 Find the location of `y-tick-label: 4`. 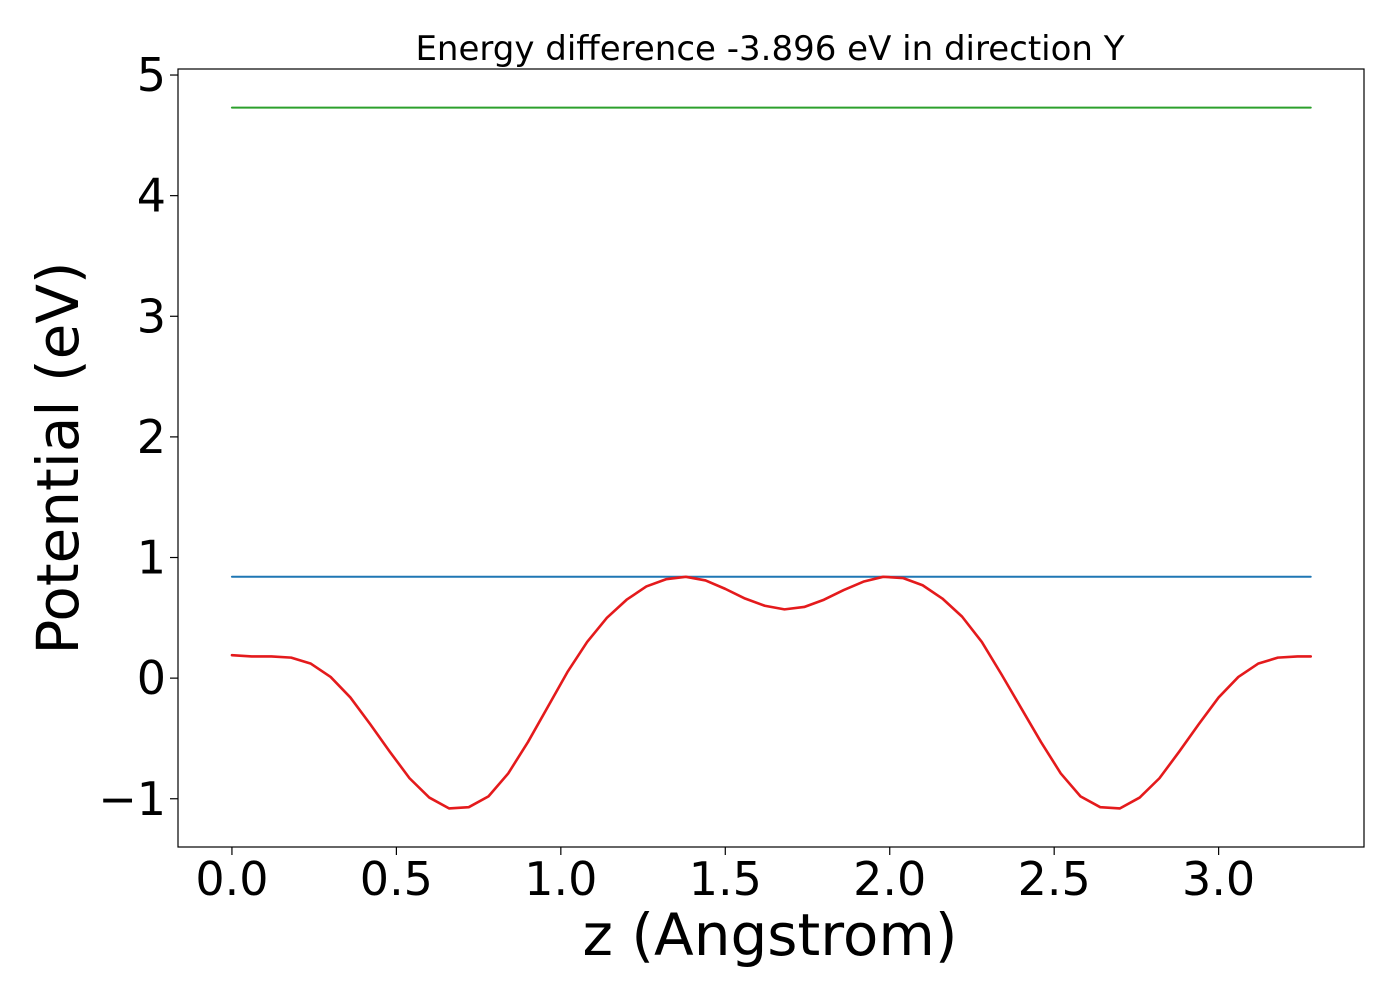

y-tick-label: 4 is located at coordinates (151, 196).